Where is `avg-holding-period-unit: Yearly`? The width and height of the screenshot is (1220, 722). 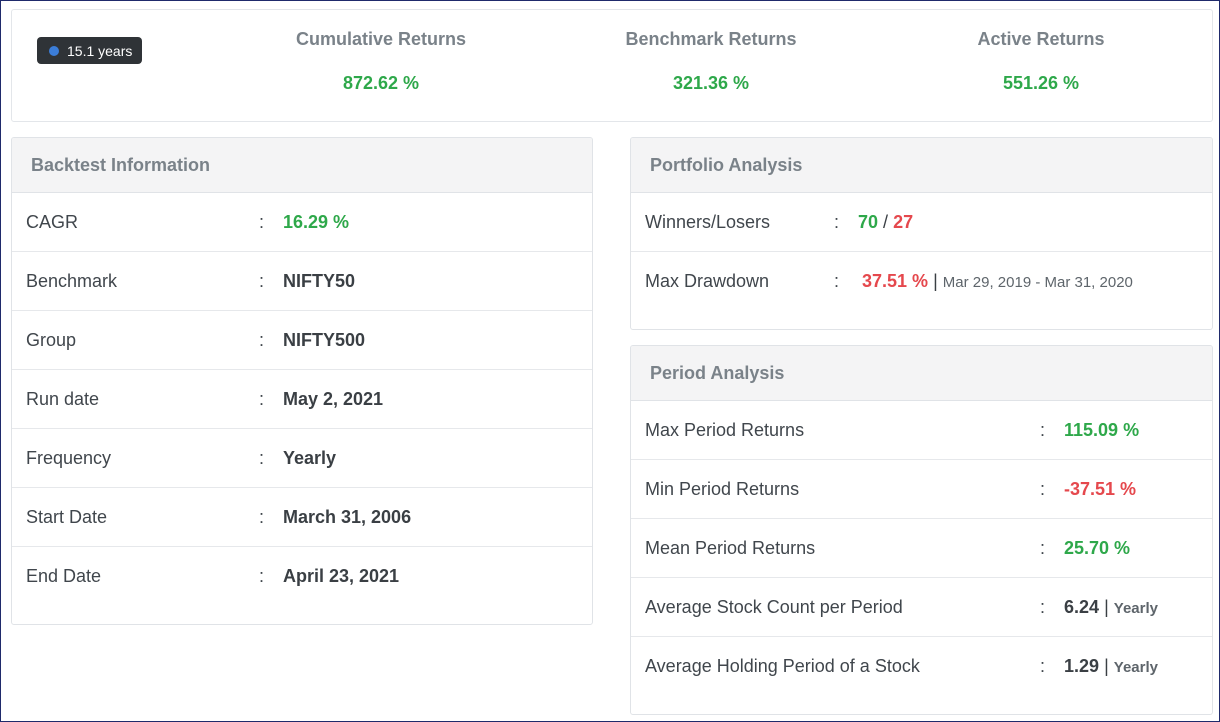 avg-holding-period-unit: Yearly is located at coordinates (1135, 667).